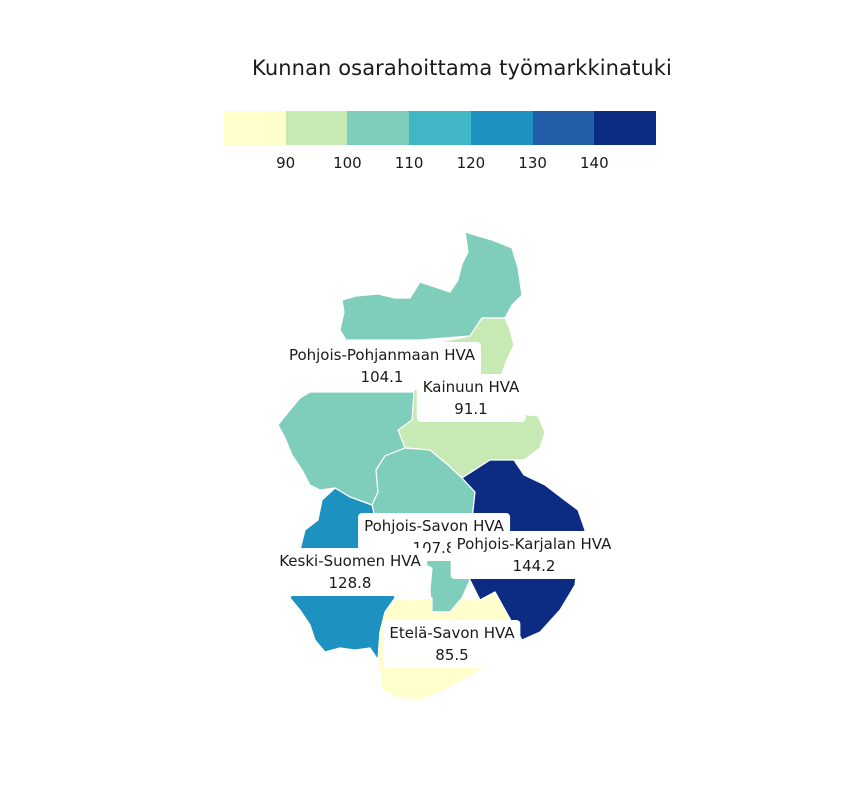  What do you see at coordinates (452, 633) in the screenshot?
I see `region-name: Etelä-Savon HVA` at bounding box center [452, 633].